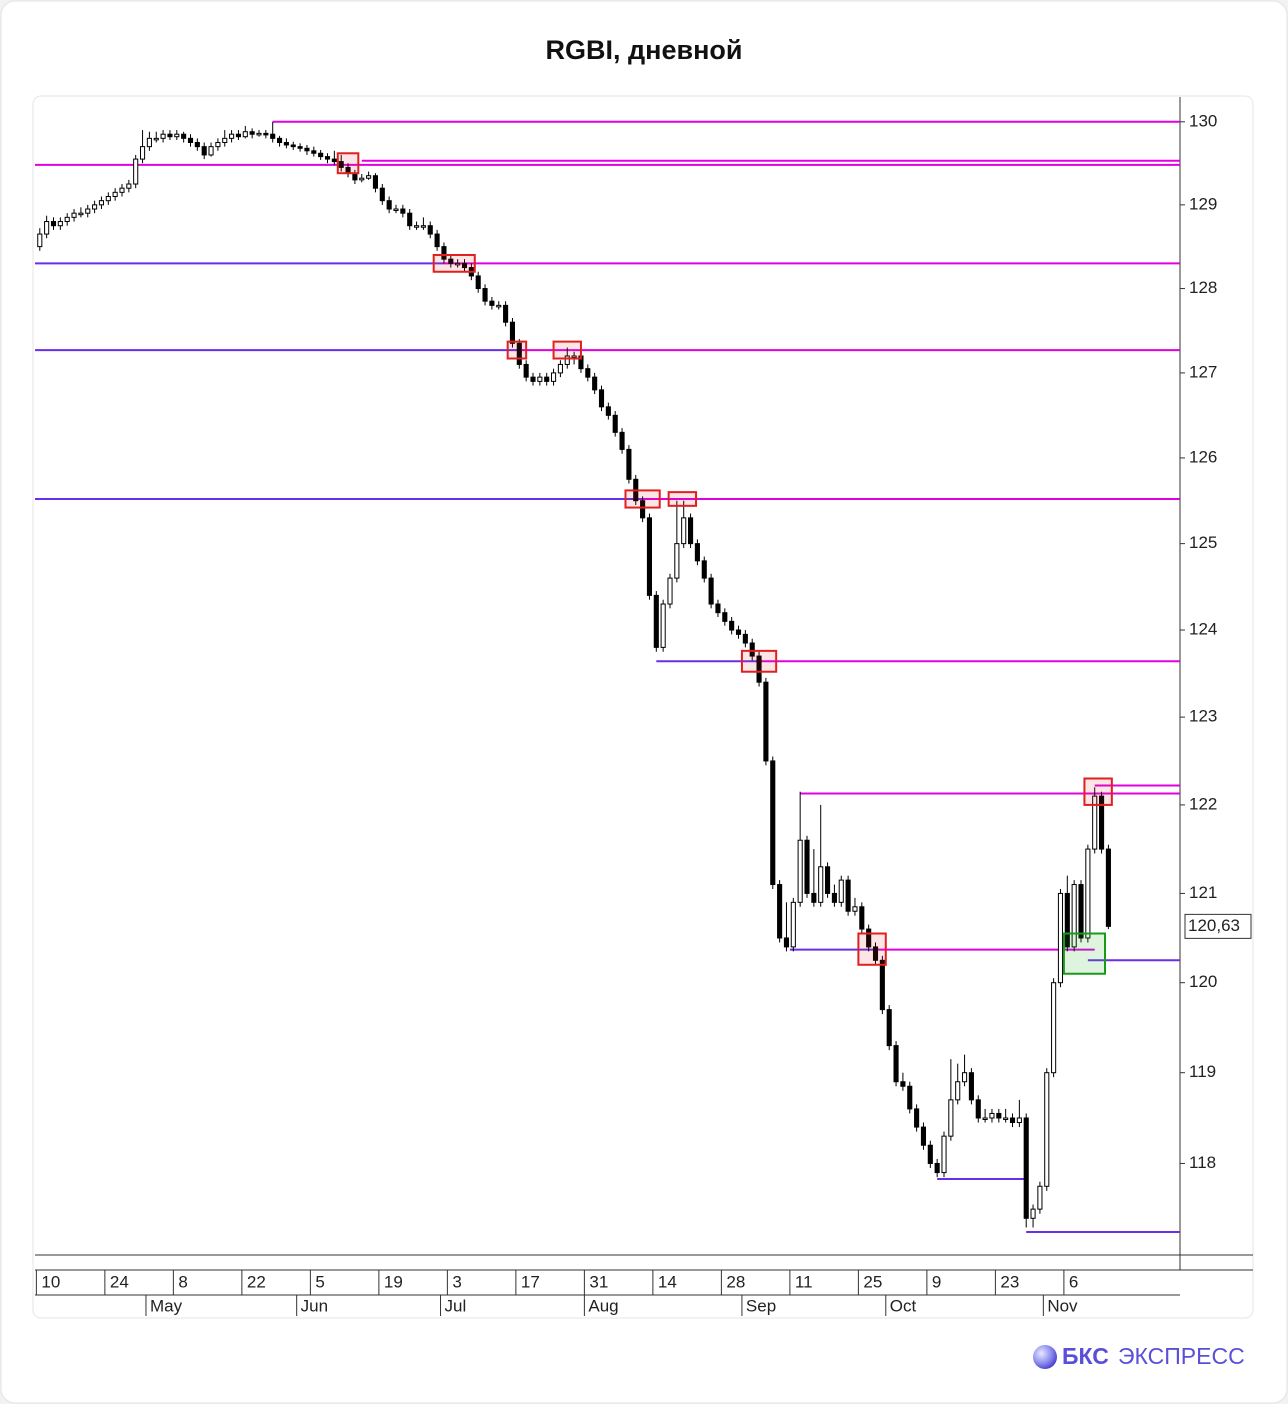  I want to click on month-label: Aug, so click(603, 1305).